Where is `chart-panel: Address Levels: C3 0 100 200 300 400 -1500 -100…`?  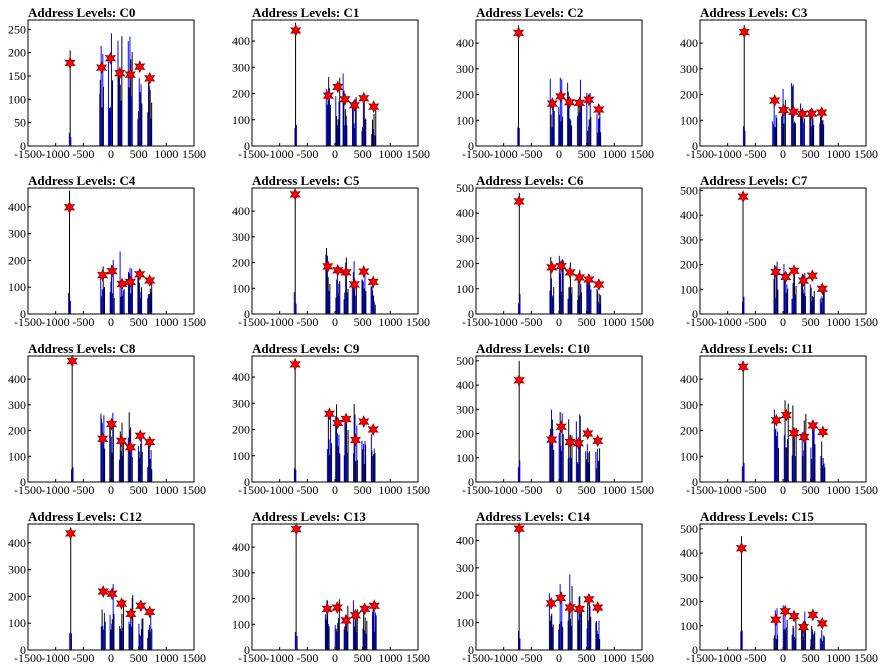 chart-panel: Address Levels: C3 0 100 200 300 400 -1500 -100… is located at coordinates (784, 84).